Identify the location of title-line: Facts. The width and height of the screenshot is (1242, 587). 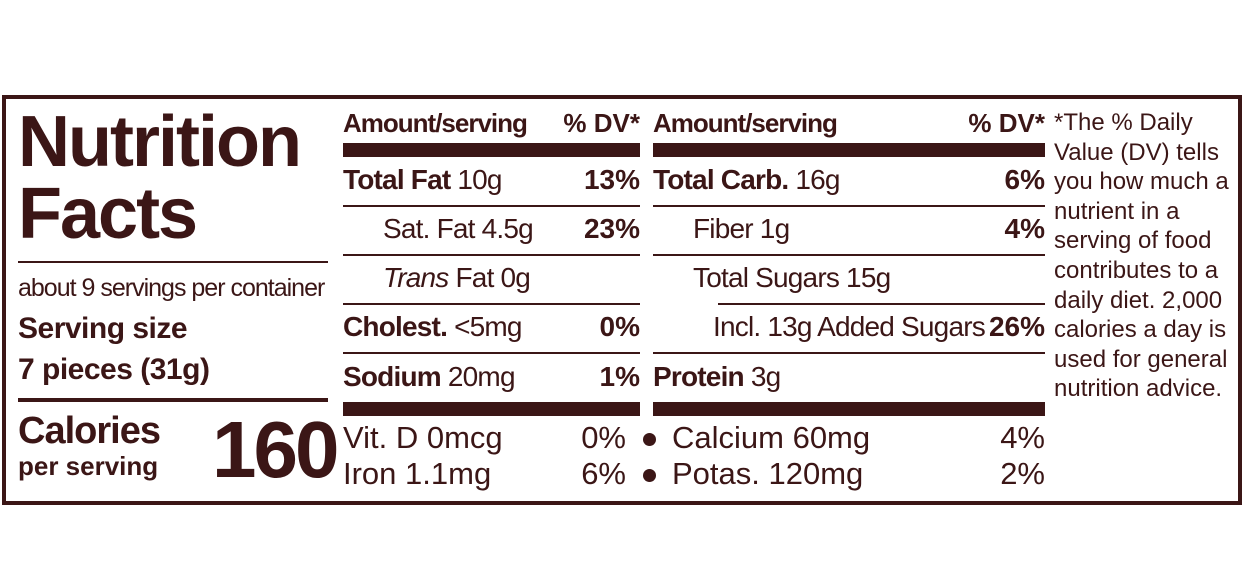
(108, 214).